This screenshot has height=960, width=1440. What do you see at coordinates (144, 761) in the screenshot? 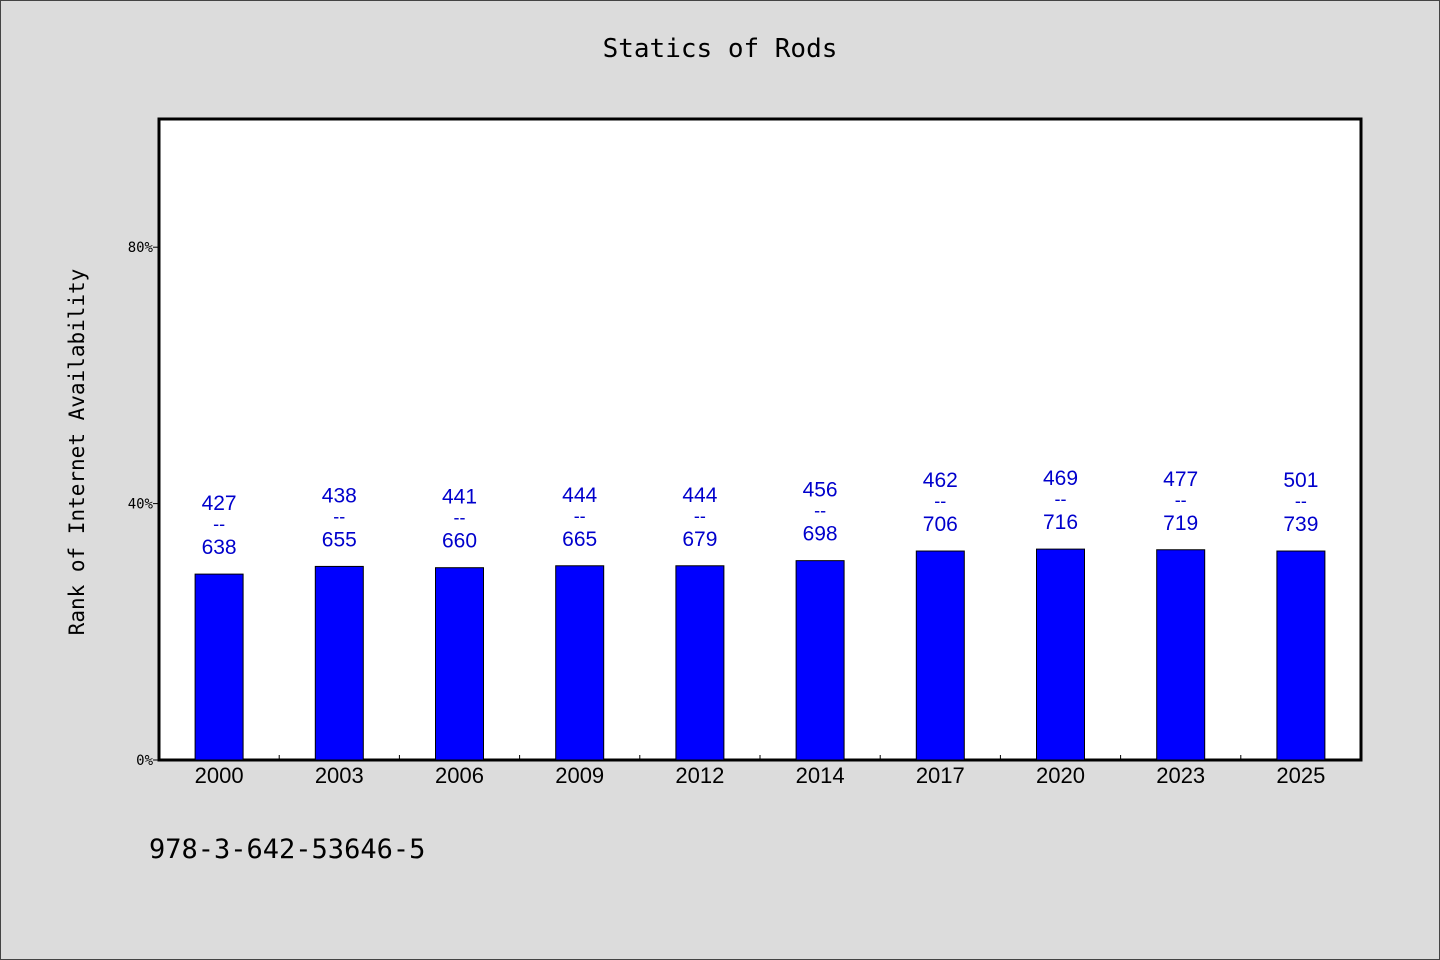
I see `y-tick-label: 0%` at bounding box center [144, 761].